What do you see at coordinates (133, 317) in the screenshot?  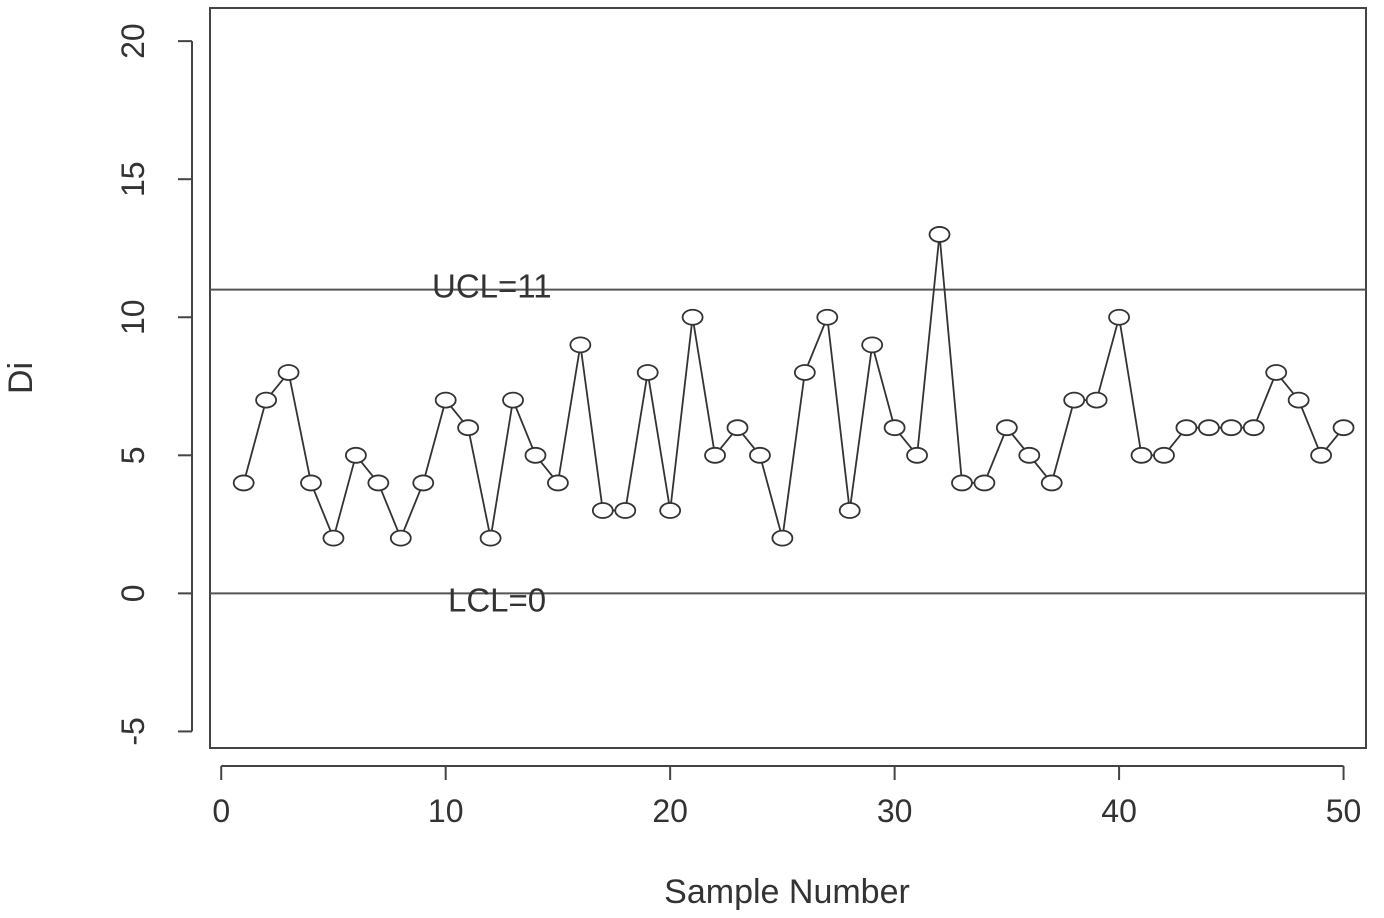 I see `y-tick-label: 10` at bounding box center [133, 317].